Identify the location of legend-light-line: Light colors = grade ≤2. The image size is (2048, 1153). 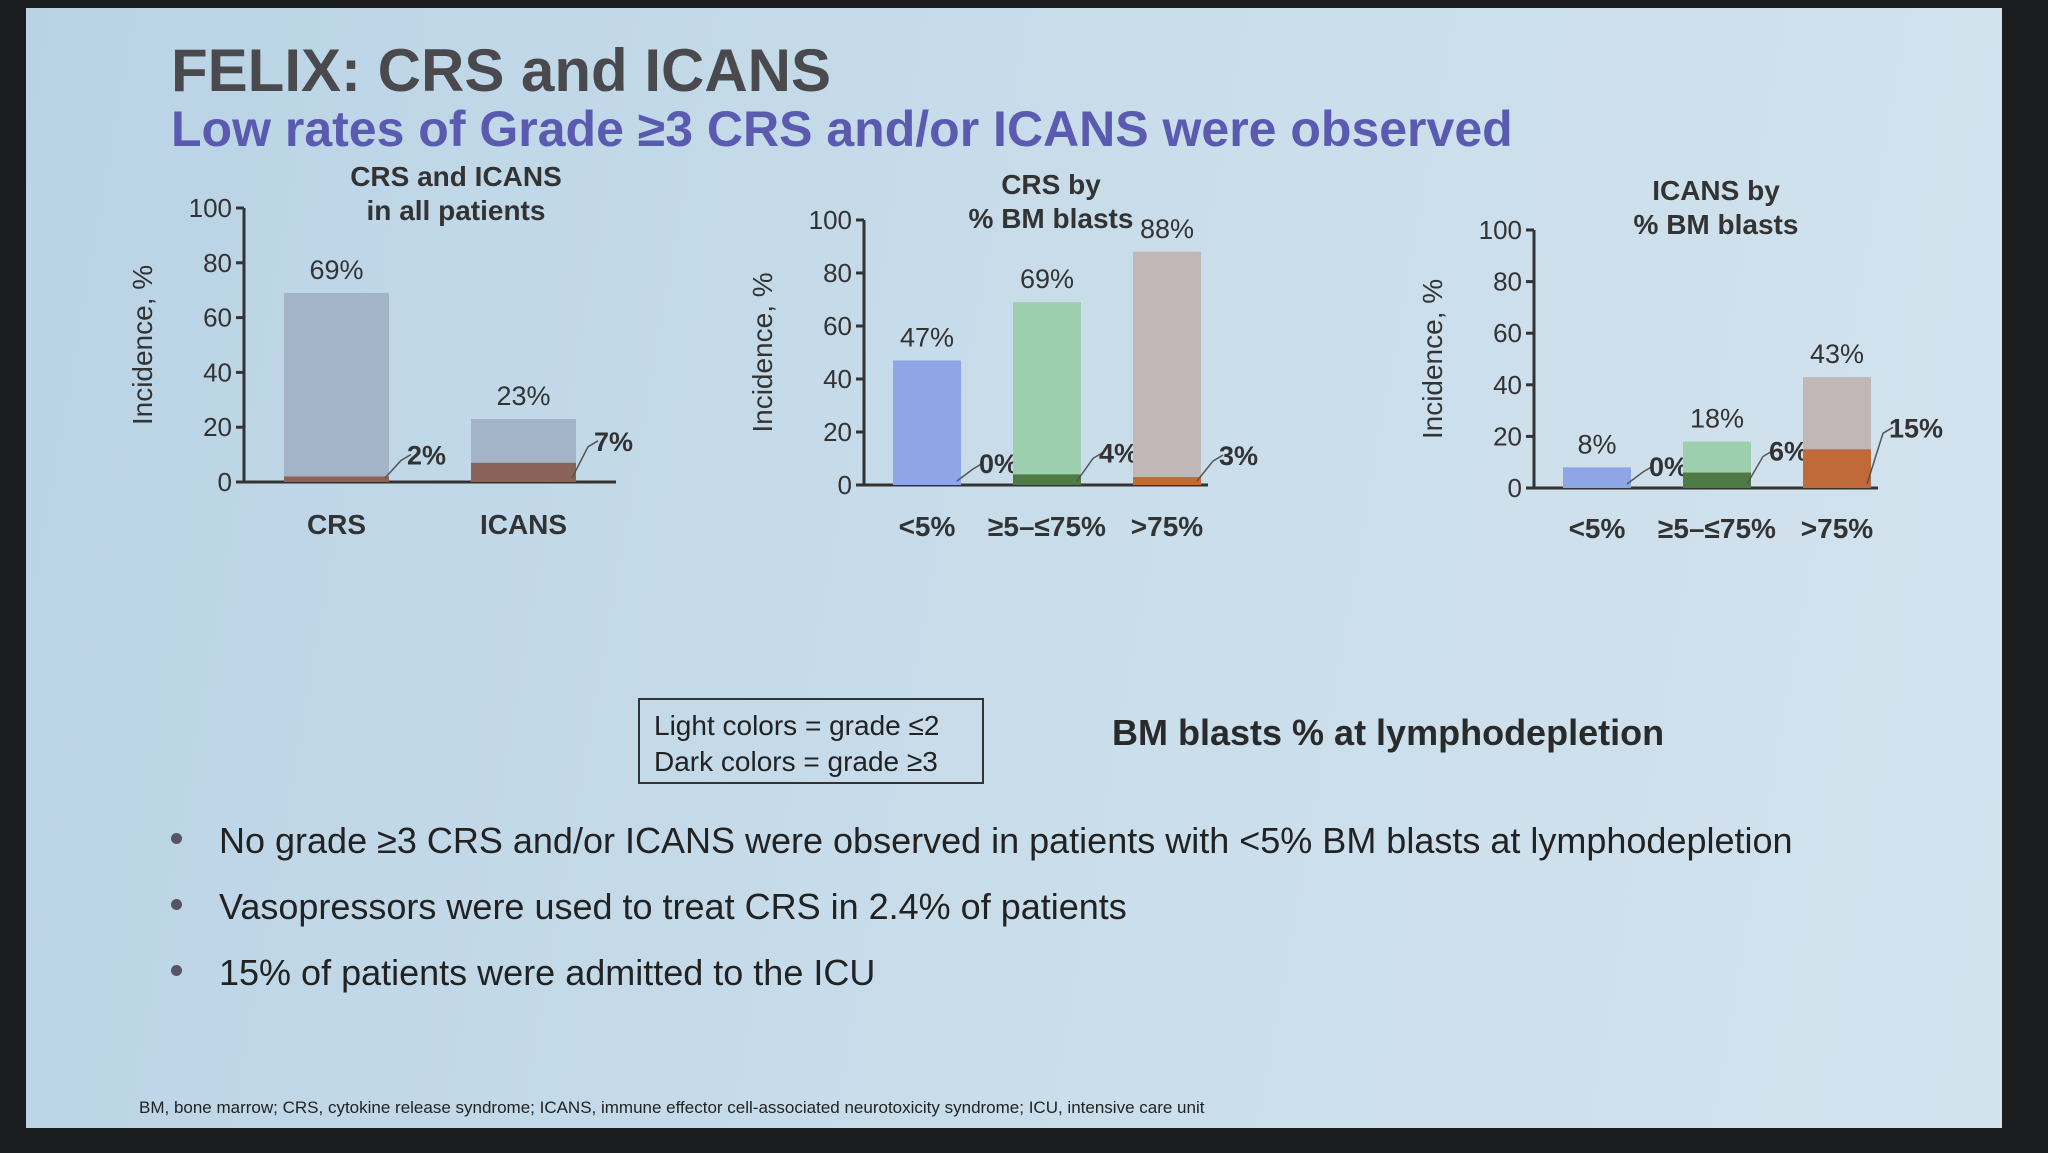
(797, 725).